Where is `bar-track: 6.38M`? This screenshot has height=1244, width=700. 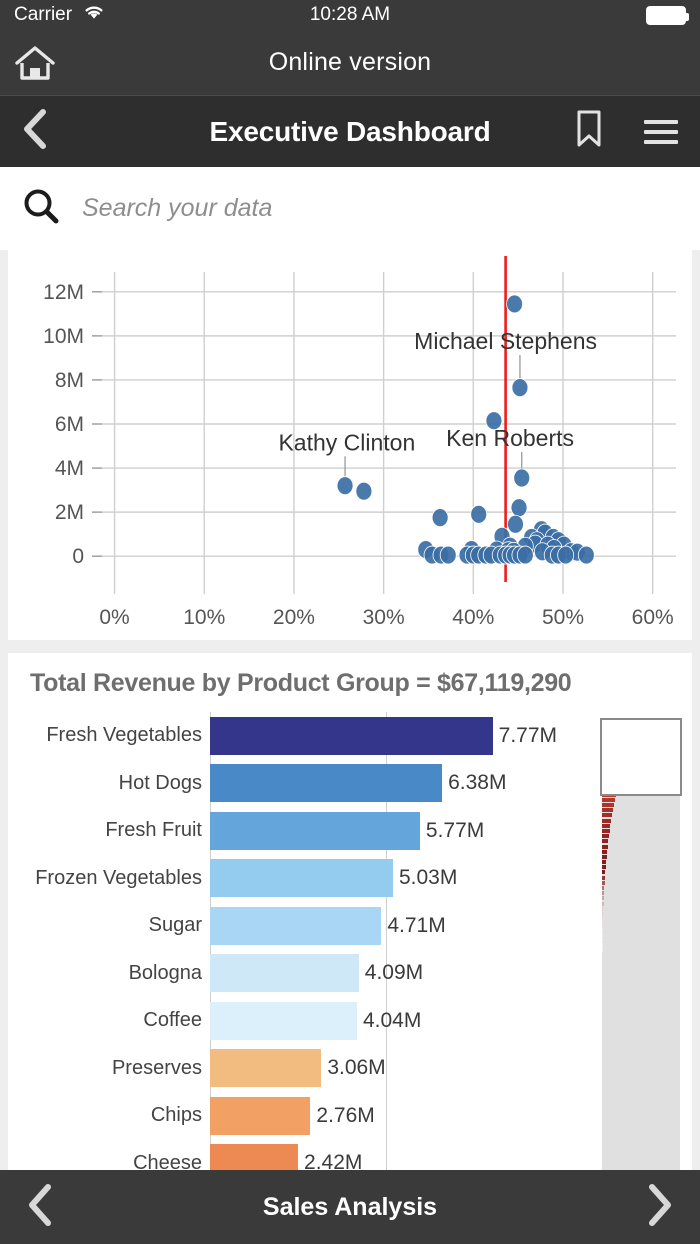
bar-track: 6.38M is located at coordinates (401, 784).